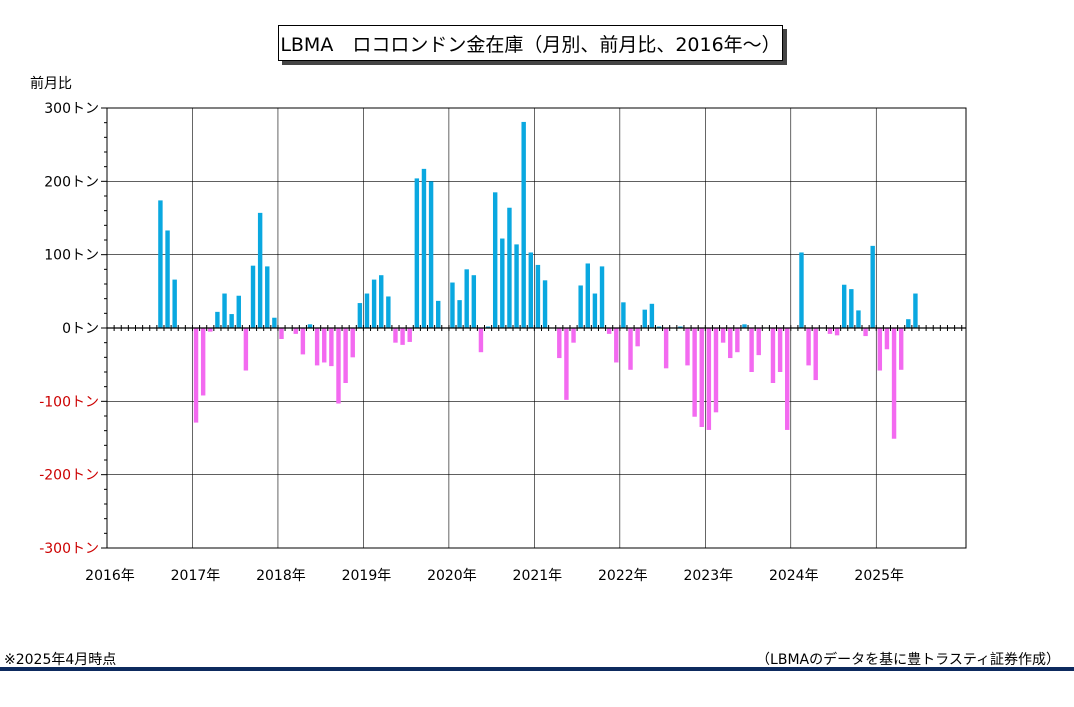 Image resolution: width=1074 pixels, height=707 pixels. What do you see at coordinates (281, 576) in the screenshot?
I see `x-tick-label: 2018年` at bounding box center [281, 576].